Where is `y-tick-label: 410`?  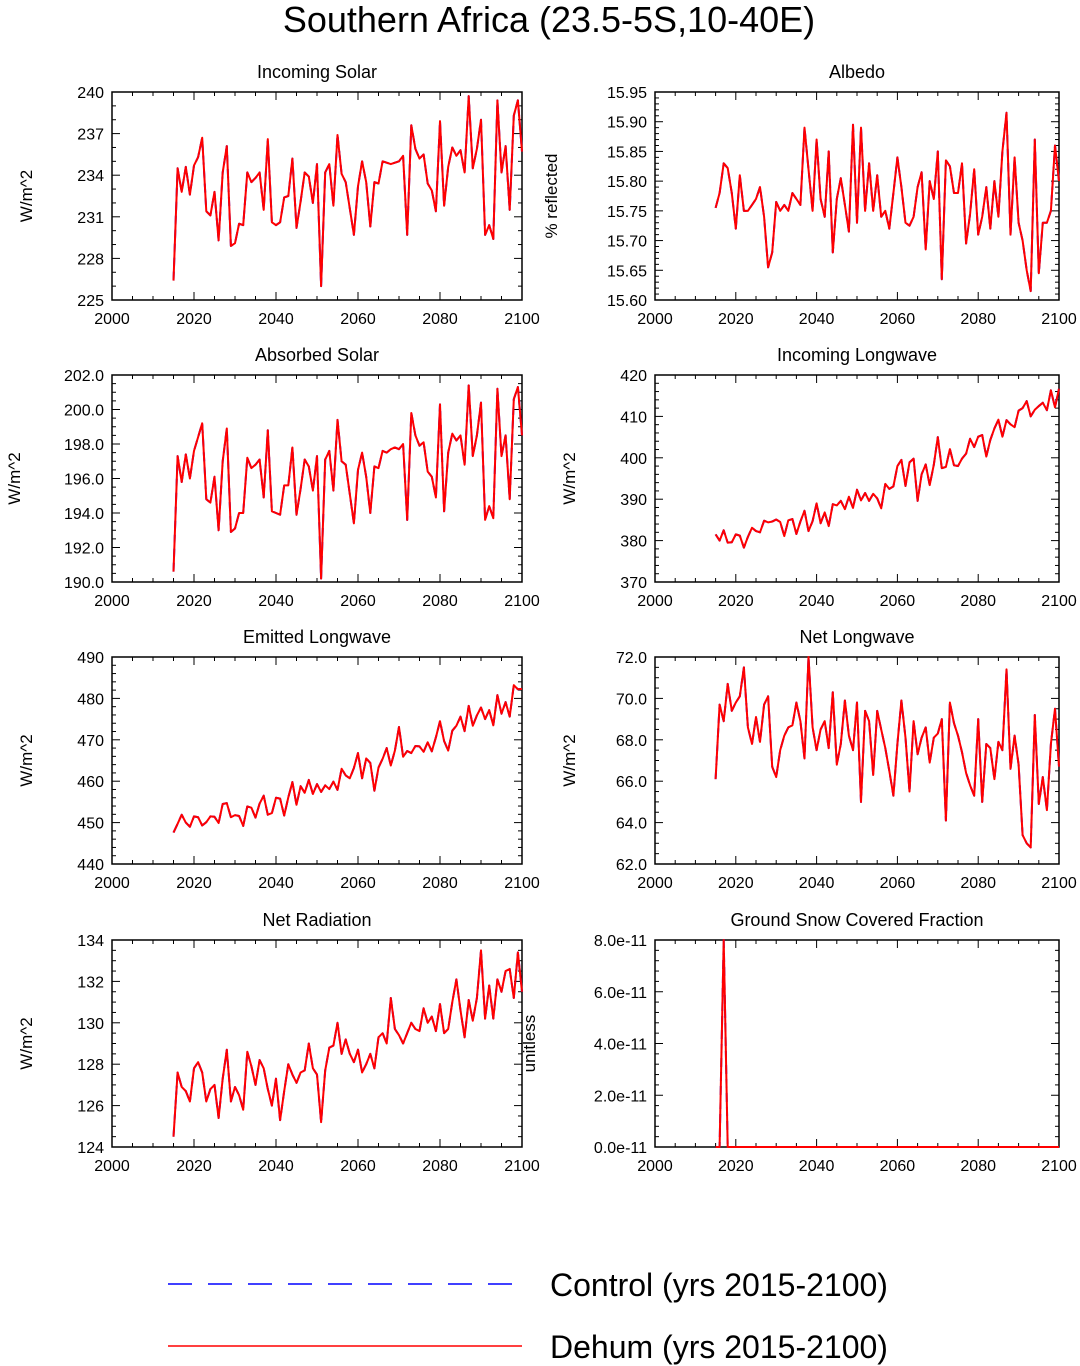 y-tick-label: 410 is located at coordinates (633, 417).